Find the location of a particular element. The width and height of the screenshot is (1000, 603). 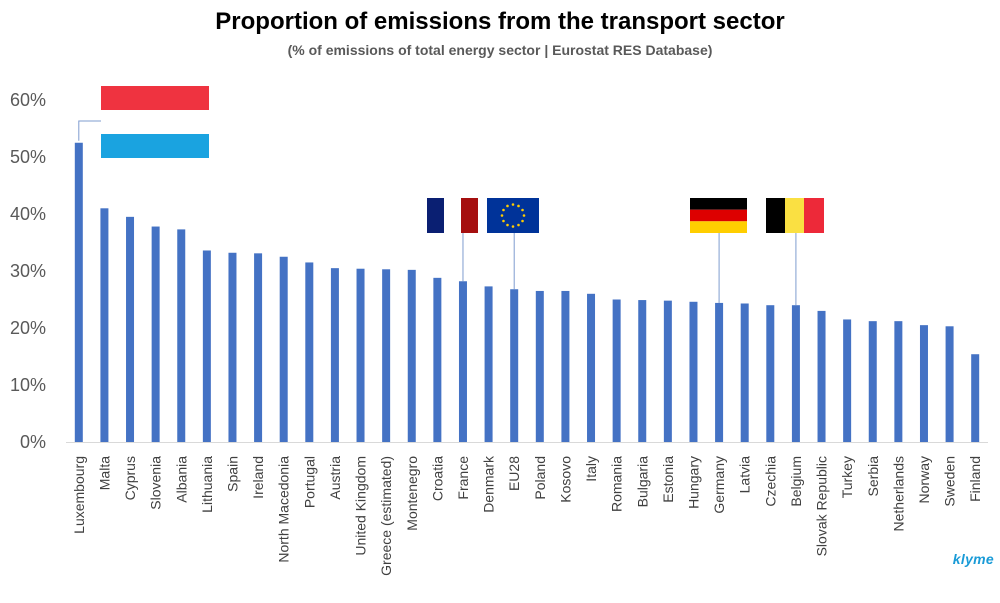

x-tick-label: Kosovo is located at coordinates (565, 479).